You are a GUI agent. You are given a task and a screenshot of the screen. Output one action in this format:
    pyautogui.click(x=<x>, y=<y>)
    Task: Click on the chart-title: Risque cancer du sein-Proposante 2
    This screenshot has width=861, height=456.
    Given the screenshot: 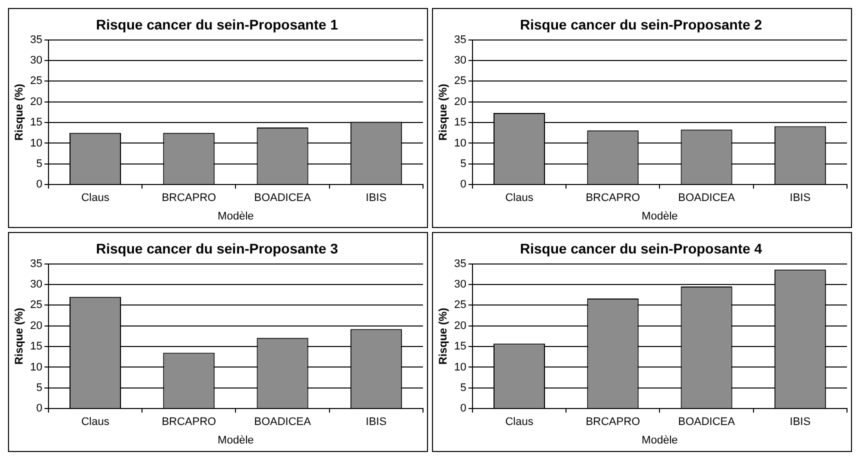 What is the action you would take?
    pyautogui.click(x=641, y=24)
    